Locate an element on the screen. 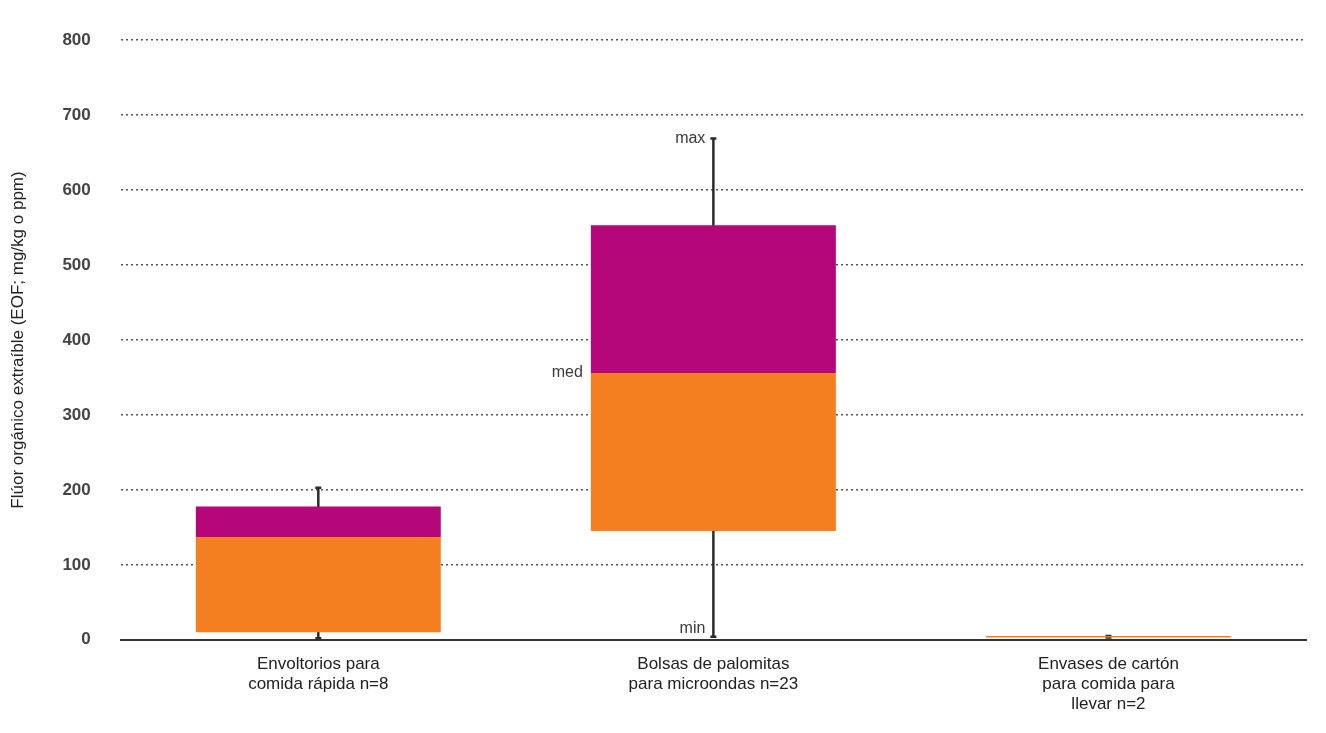 The height and width of the screenshot is (733, 1326). y-tick-label: 200 is located at coordinates (76, 489).